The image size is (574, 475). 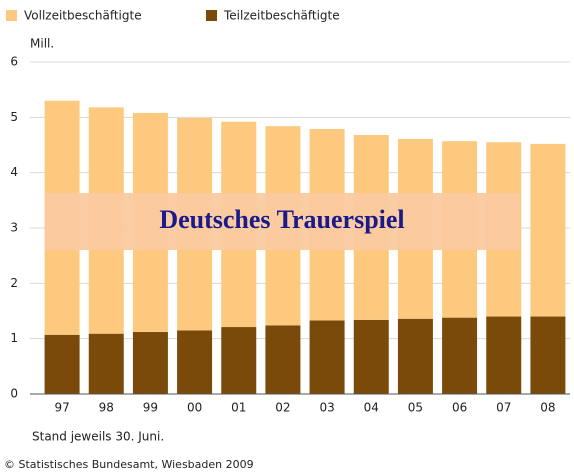 What do you see at coordinates (371, 408) in the screenshot?
I see `x-tick-label: 04` at bounding box center [371, 408].